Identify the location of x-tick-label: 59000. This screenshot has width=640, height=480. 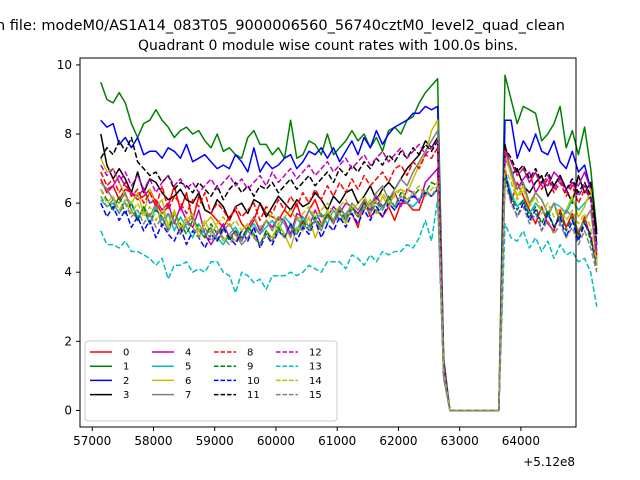
(215, 441).